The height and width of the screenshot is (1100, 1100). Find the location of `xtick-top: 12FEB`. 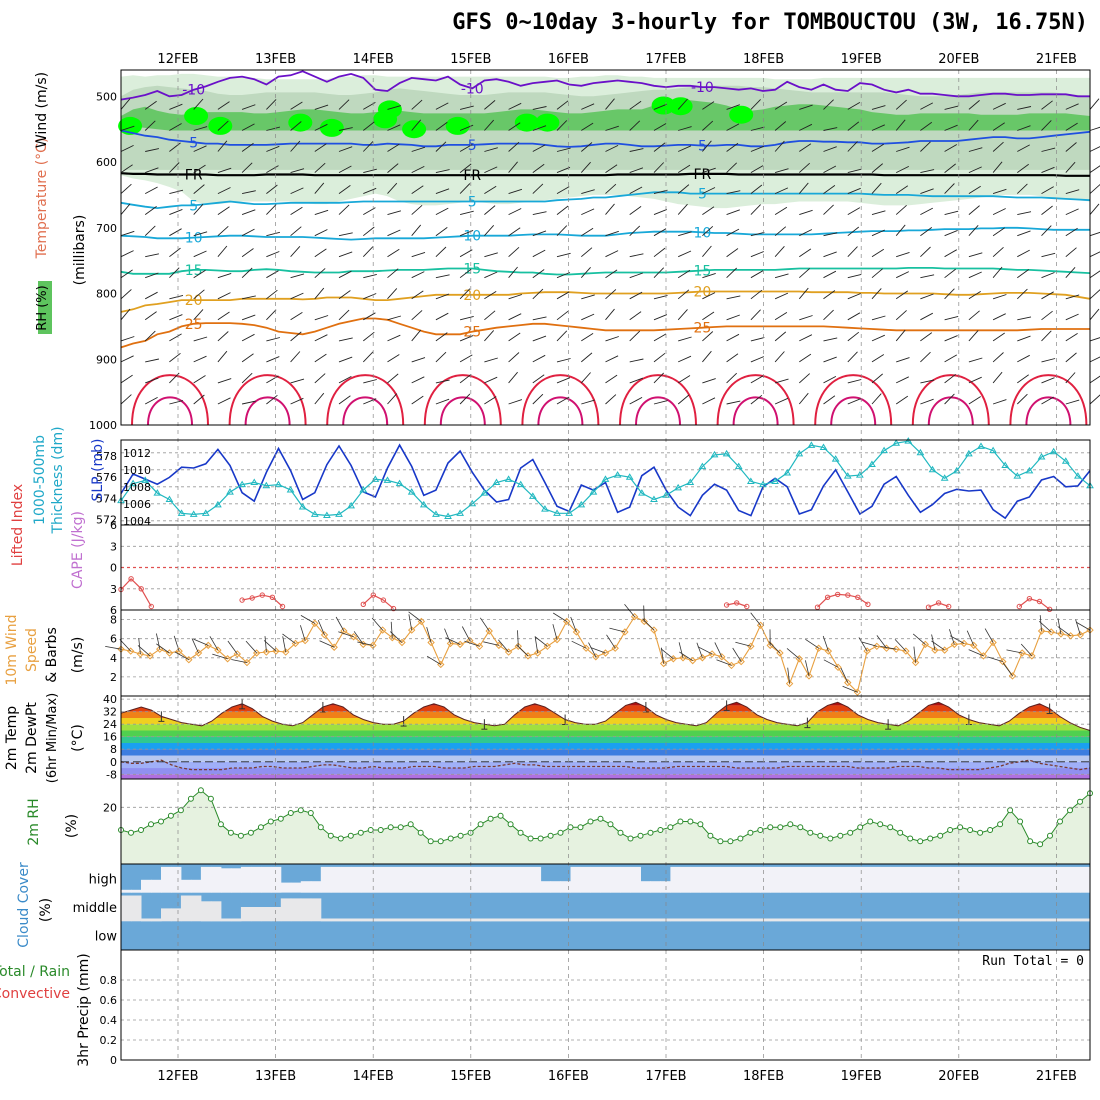

xtick-top: 12FEB is located at coordinates (177, 59).